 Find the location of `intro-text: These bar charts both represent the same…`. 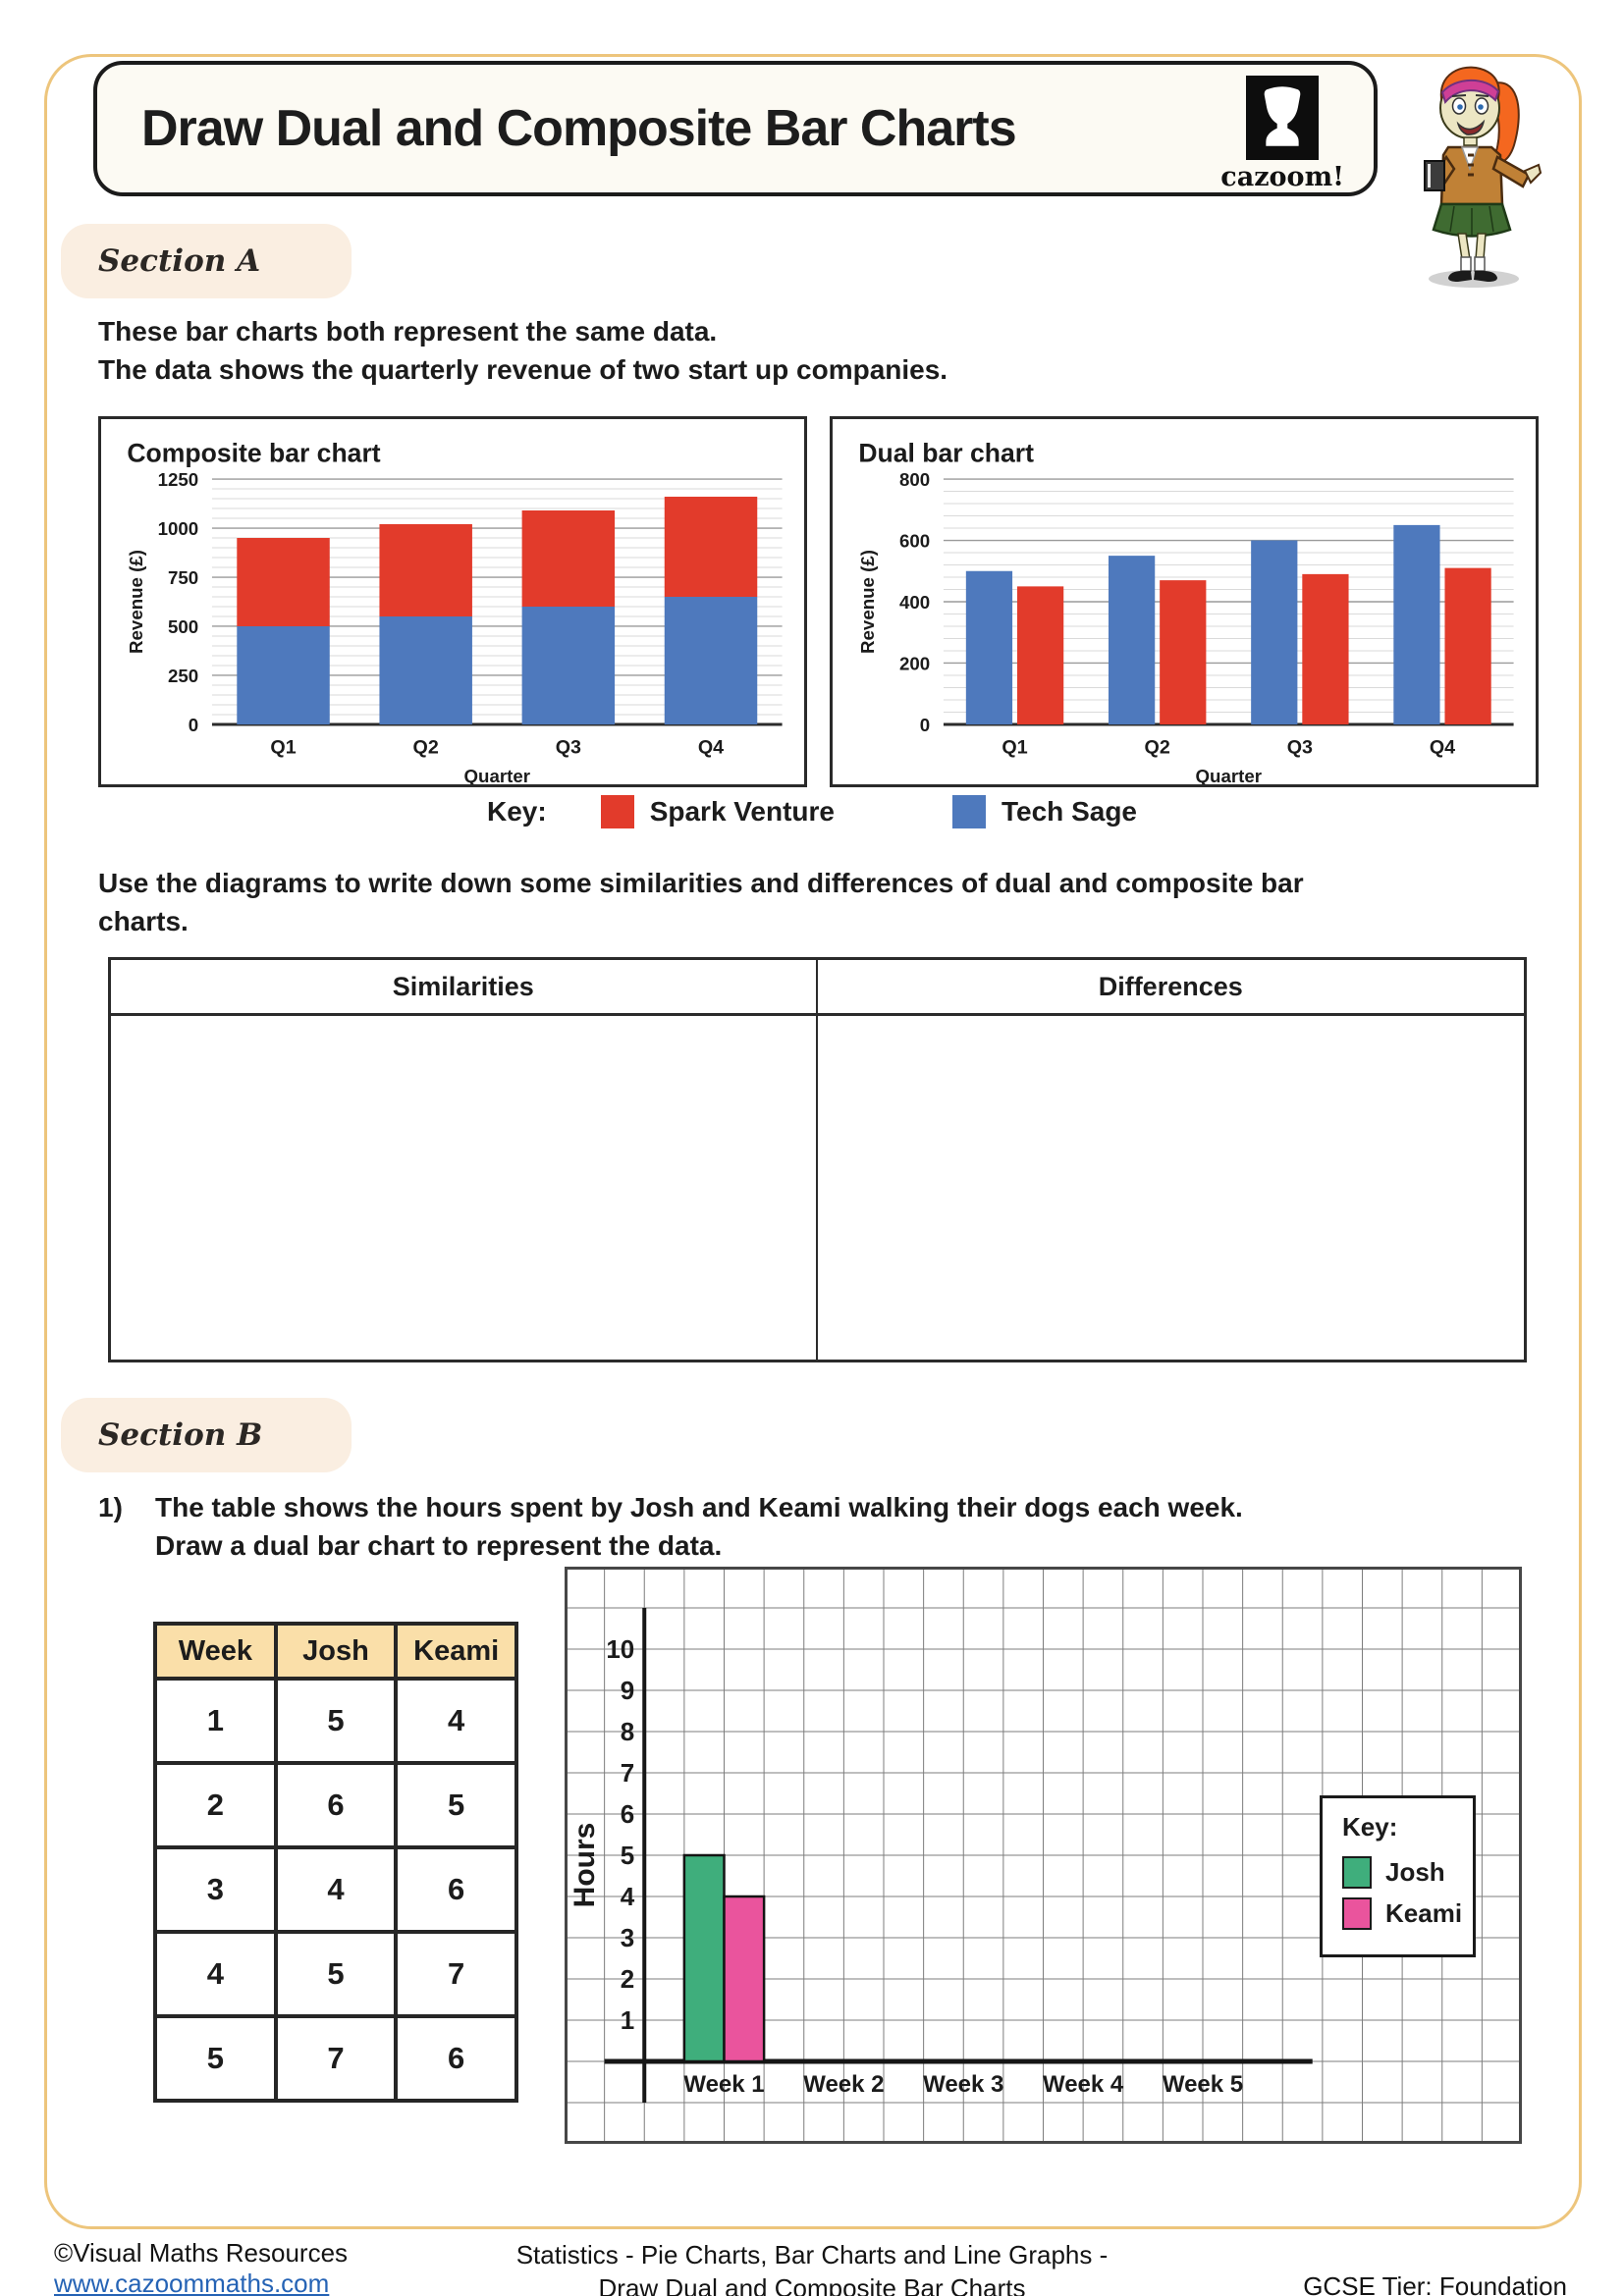

intro-text: These bar charts both represent the same… is located at coordinates (522, 350).